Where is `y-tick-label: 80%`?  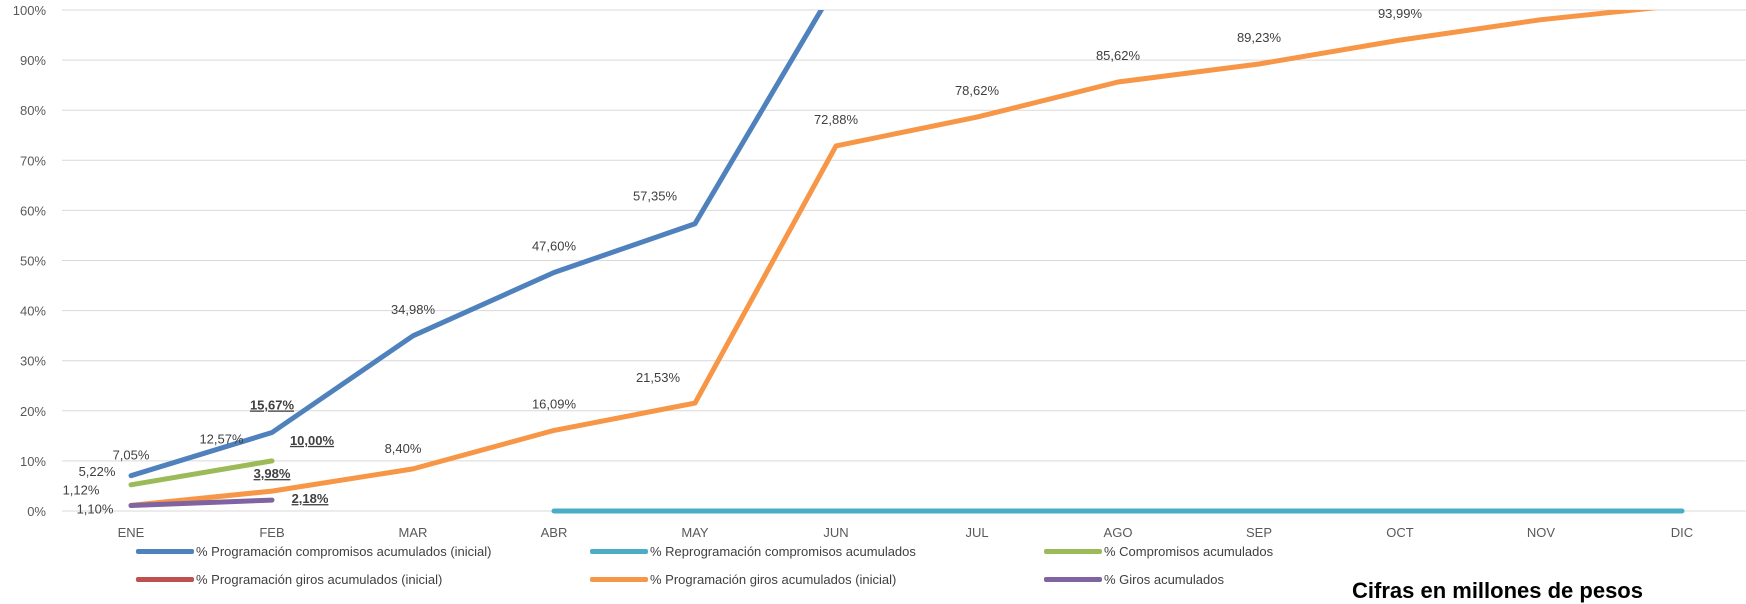
y-tick-label: 80% is located at coordinates (33, 110).